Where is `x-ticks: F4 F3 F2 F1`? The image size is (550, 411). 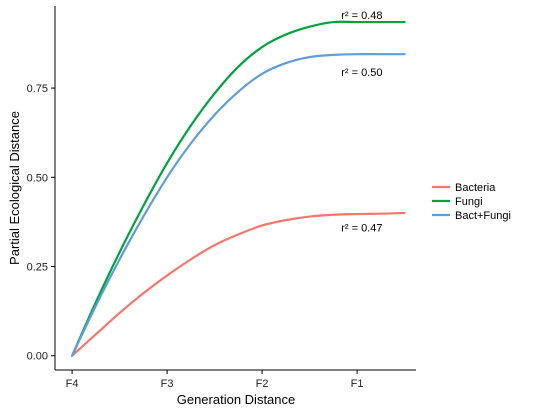 x-ticks: F4 F3 F2 F1 is located at coordinates (215, 380).